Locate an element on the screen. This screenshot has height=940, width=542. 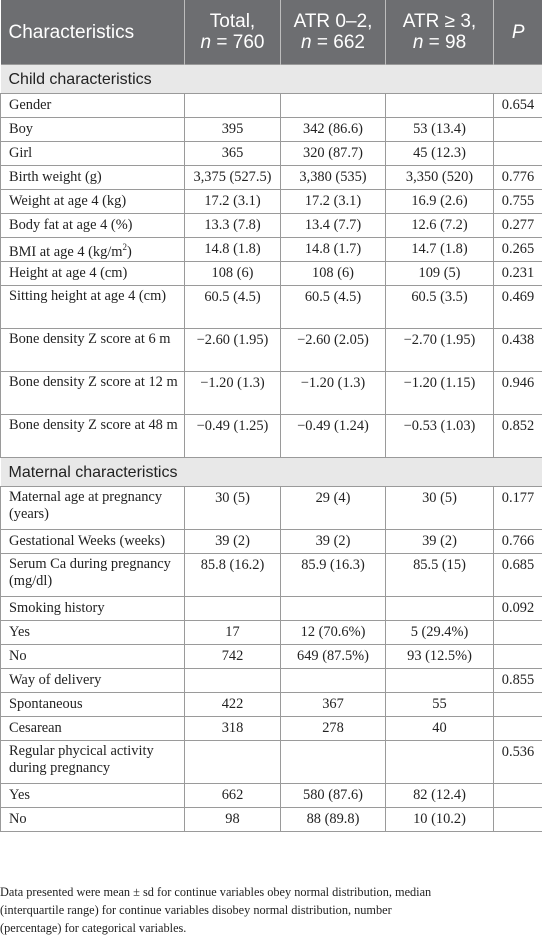
cell-atr-0-2: 12 (70.6%) is located at coordinates (333, 632).